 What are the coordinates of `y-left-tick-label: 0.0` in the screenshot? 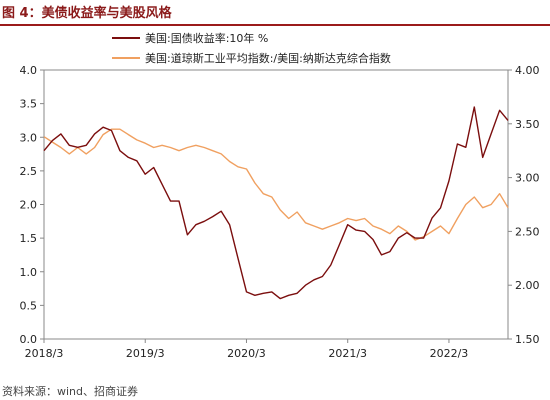 It's located at (29, 339).